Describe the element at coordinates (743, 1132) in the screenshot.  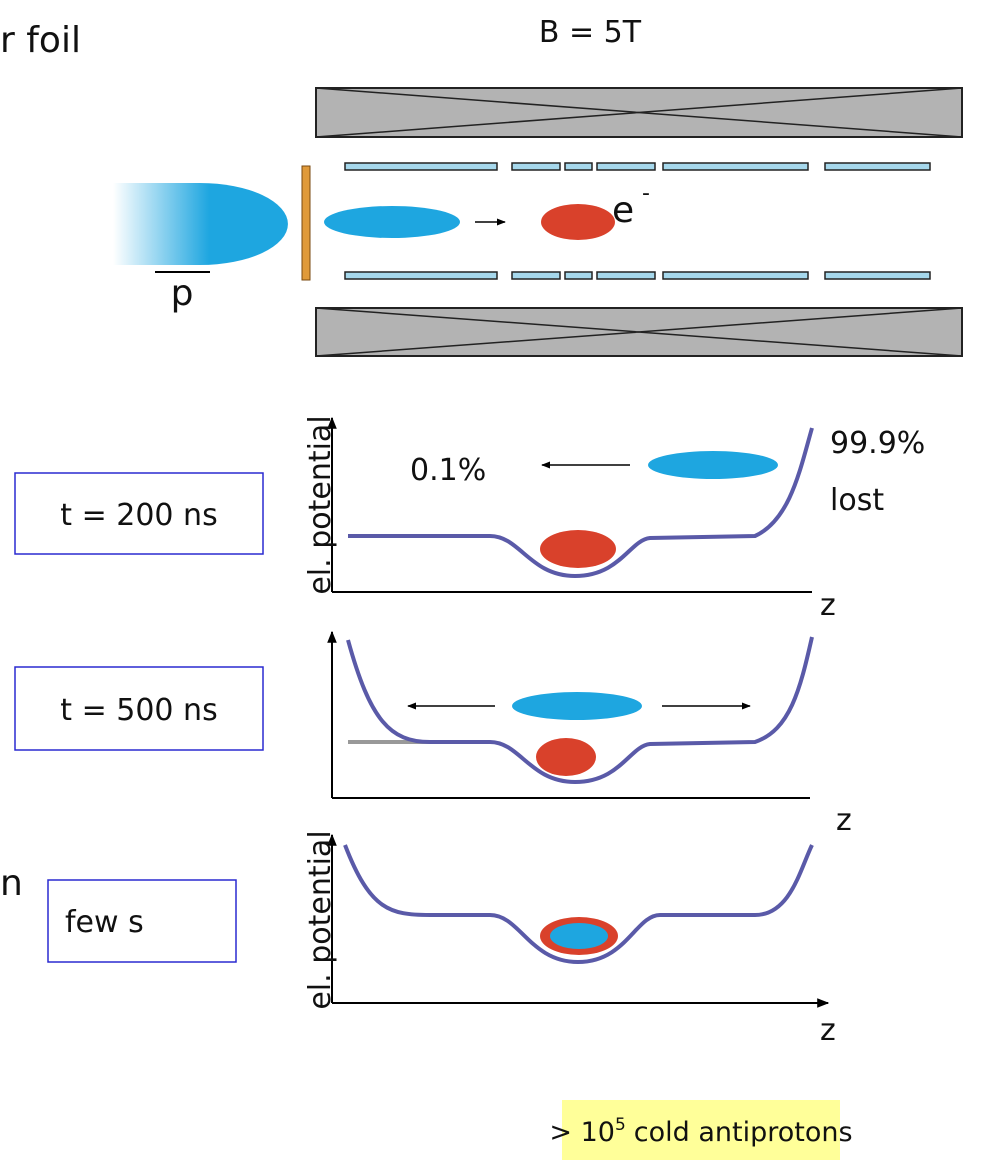
I see `footer-suffix: cold antiprotons` at that location.